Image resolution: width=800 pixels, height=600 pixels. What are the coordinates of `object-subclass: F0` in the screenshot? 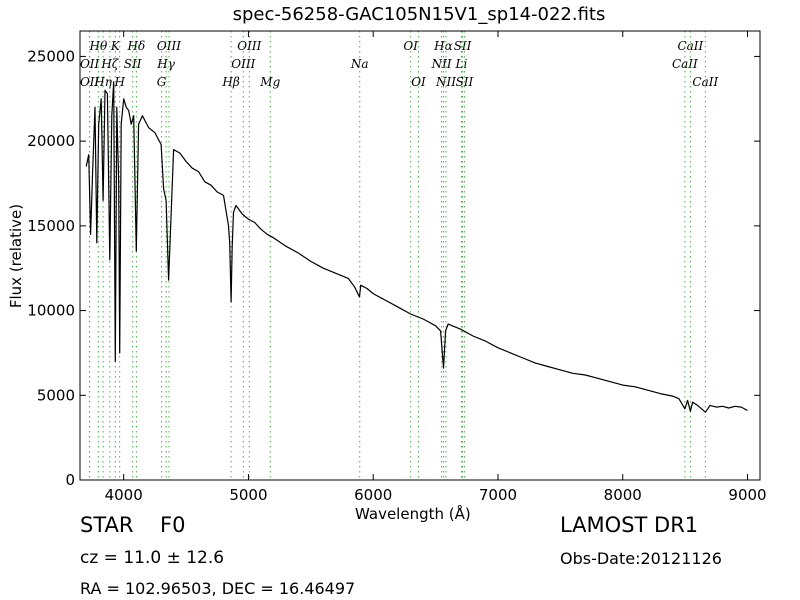 It's located at (173, 525).